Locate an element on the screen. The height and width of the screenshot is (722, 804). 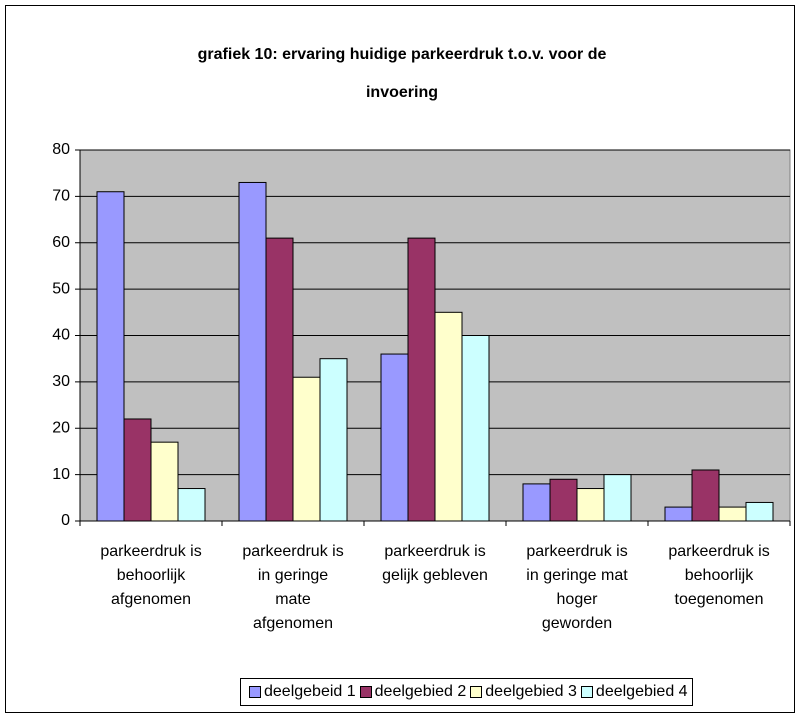
y-tick-label: 50 is located at coordinates (61, 288).